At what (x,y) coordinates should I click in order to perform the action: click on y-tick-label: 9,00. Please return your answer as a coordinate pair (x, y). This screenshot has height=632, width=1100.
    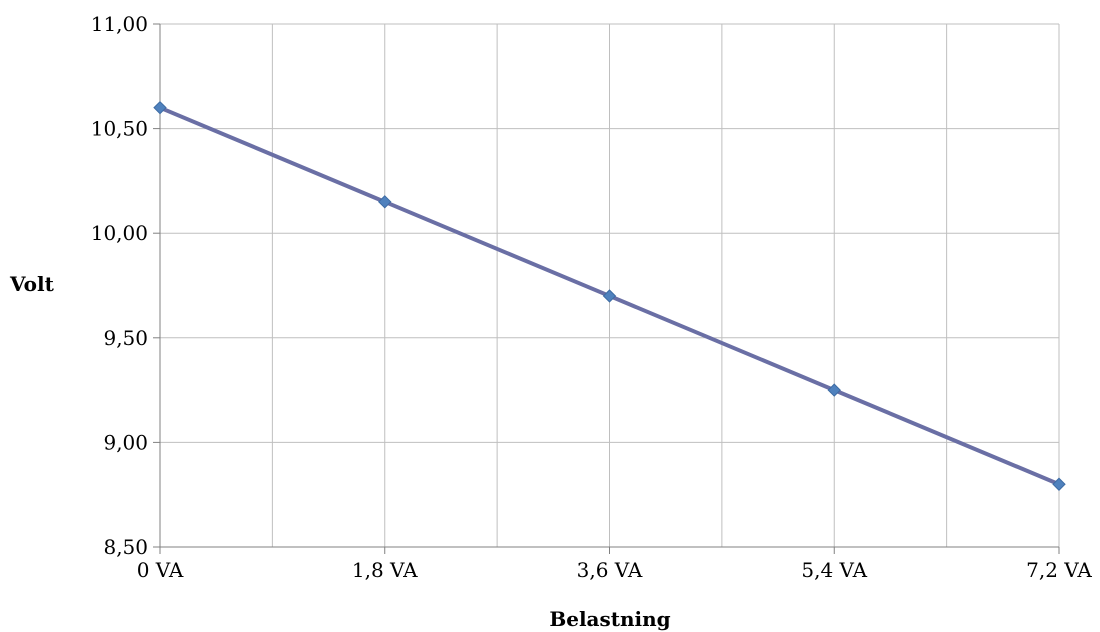
    Looking at the image, I should click on (125, 442).